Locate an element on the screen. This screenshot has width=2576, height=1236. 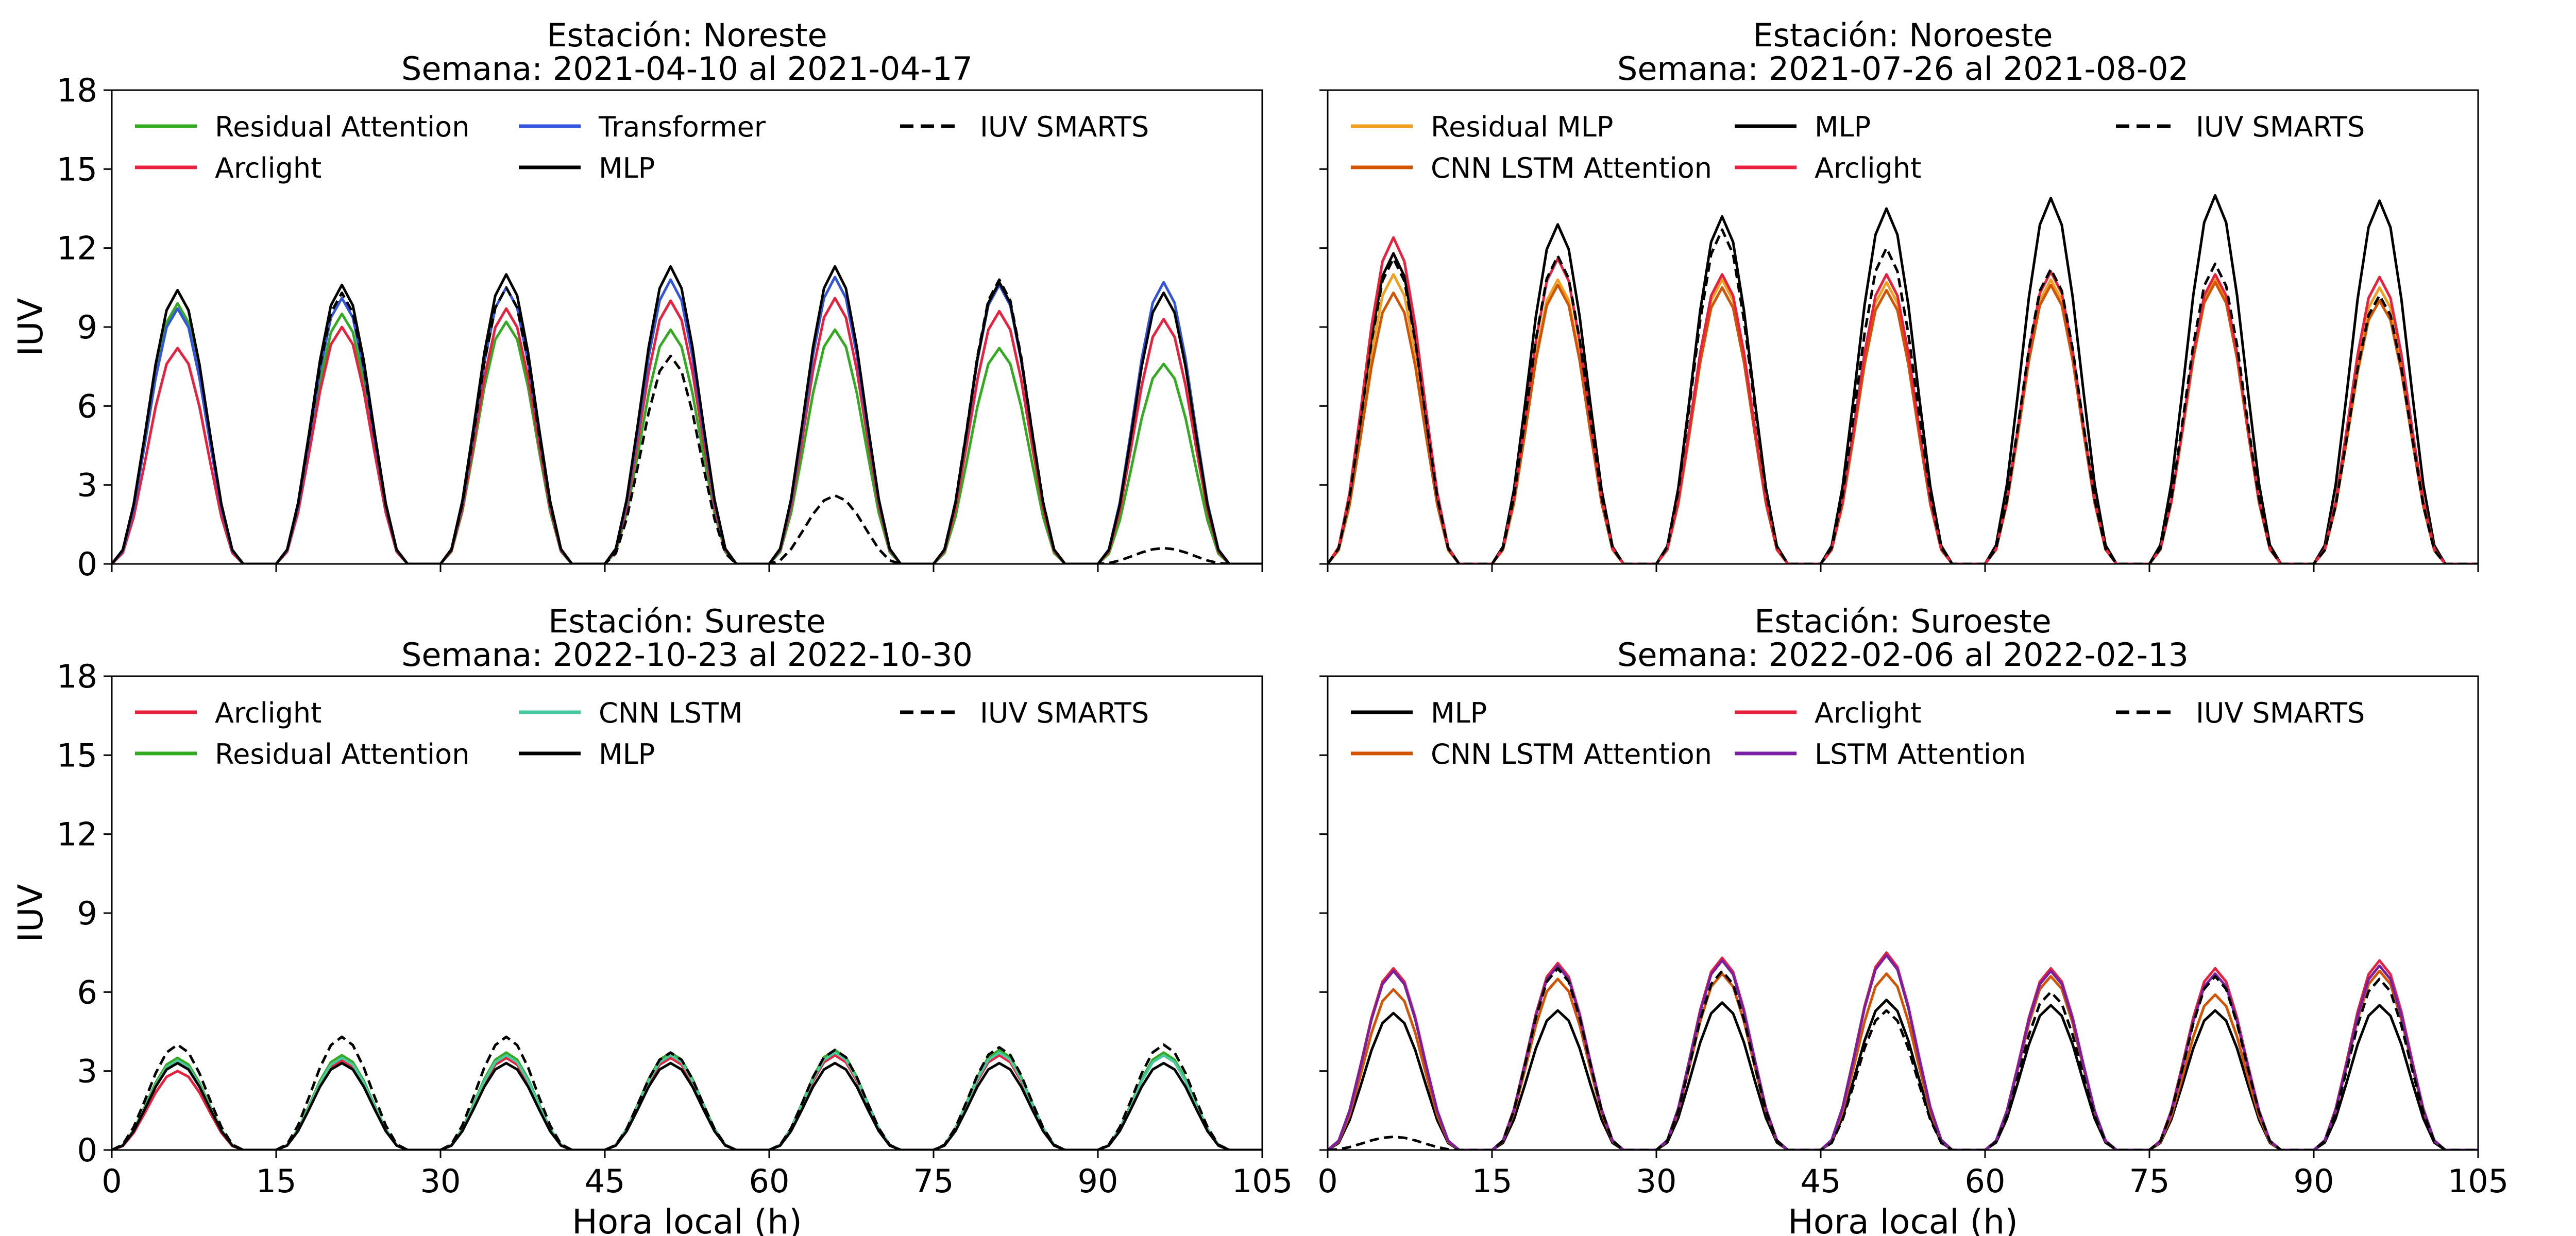
legend-label: Transformer is located at coordinates (682, 127).